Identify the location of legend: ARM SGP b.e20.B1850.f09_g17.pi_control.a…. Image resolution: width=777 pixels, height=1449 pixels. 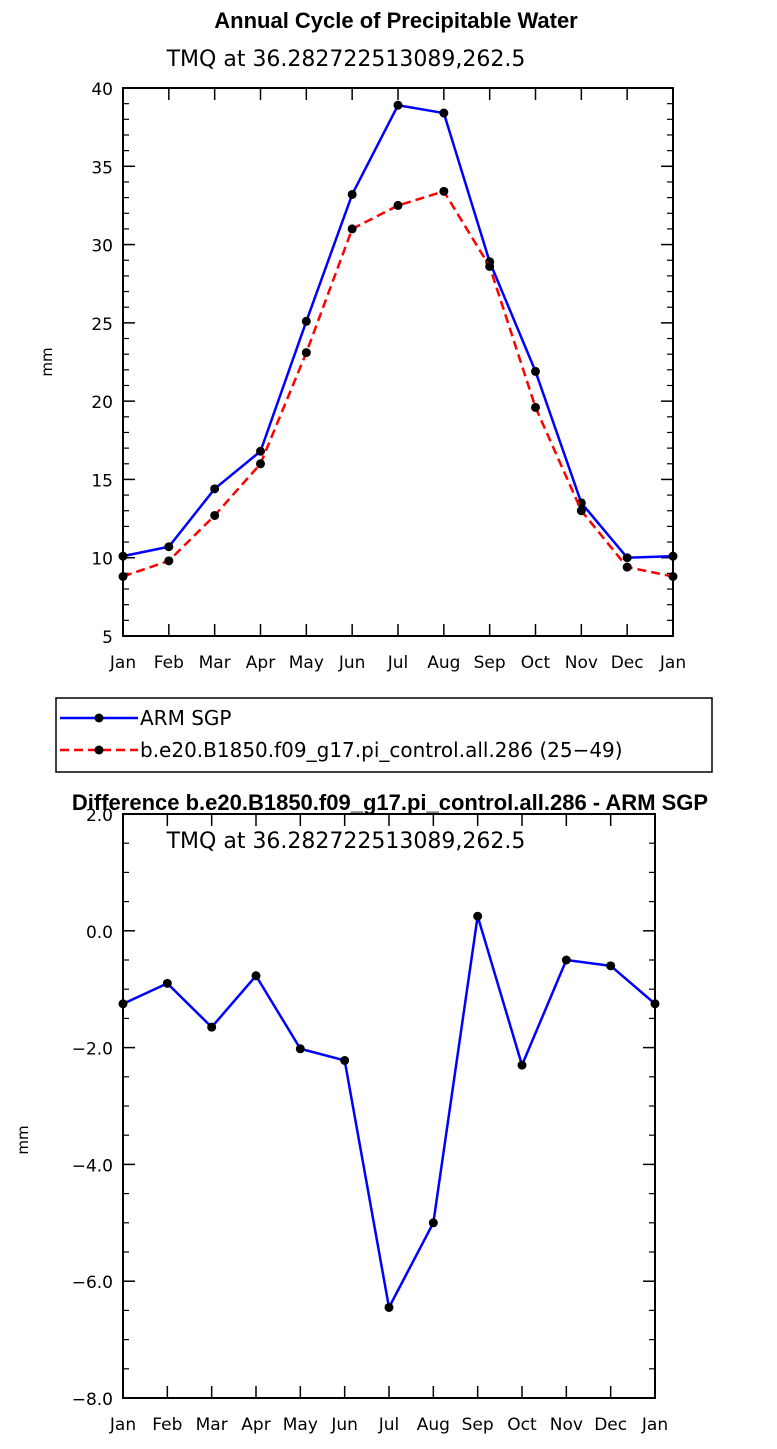
(384, 735).